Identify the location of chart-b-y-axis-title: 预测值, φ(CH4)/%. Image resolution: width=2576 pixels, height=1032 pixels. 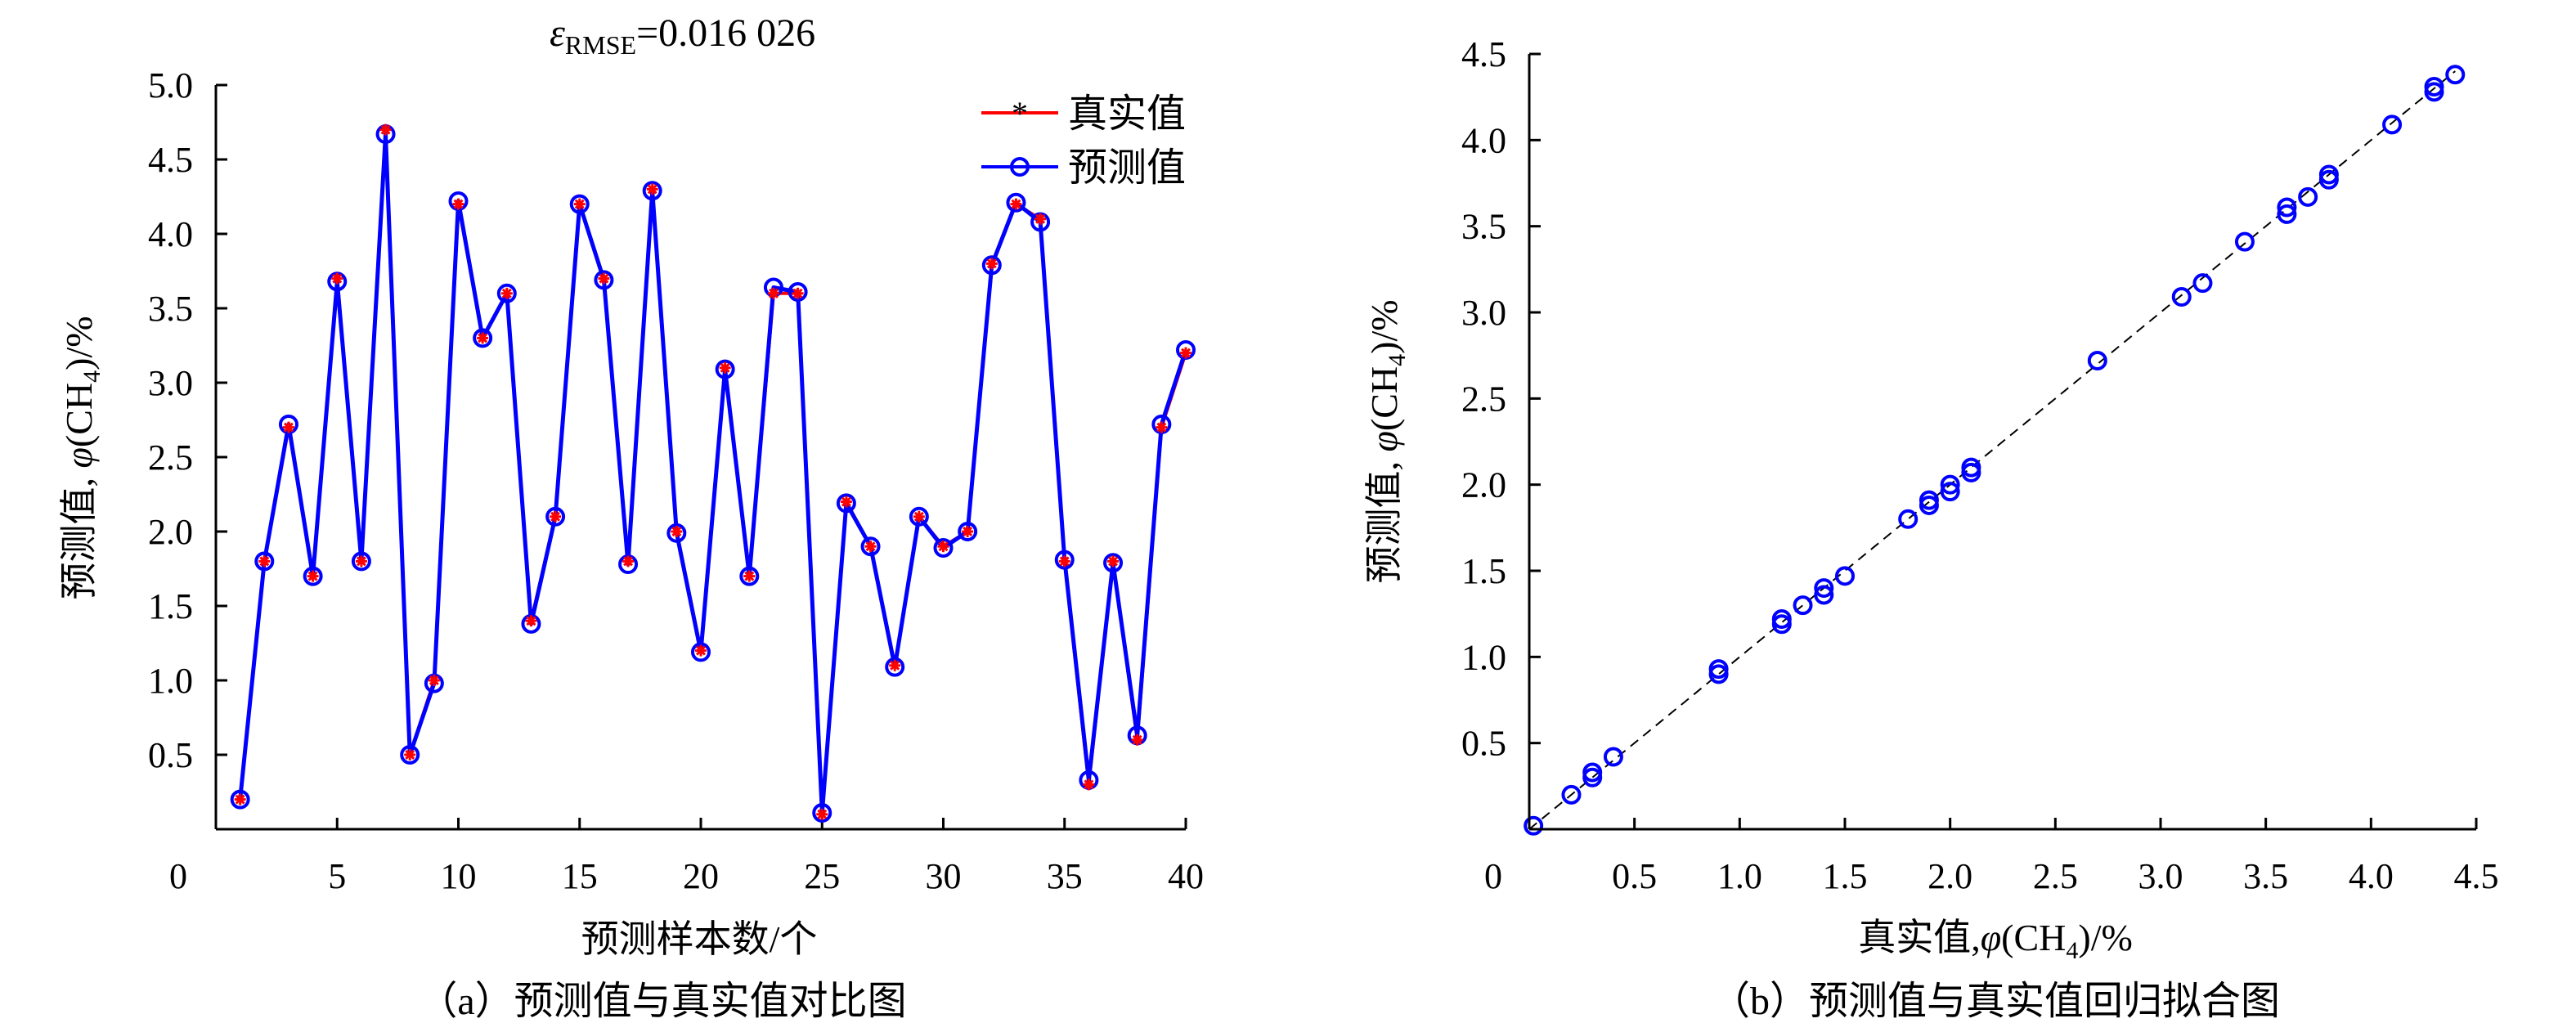
(1387, 441).